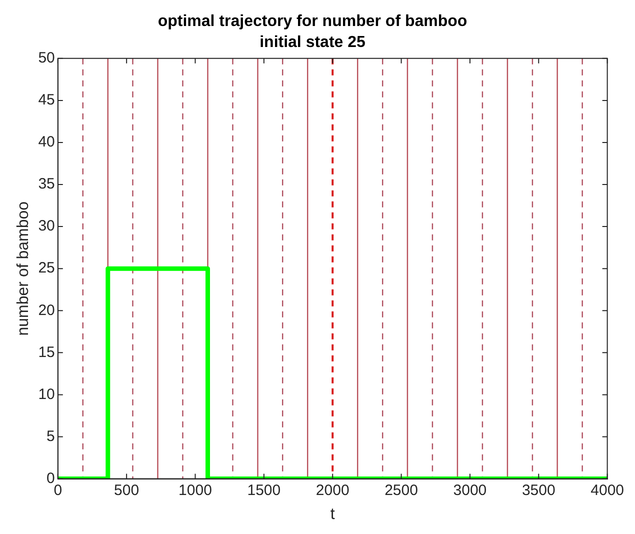  Describe the element at coordinates (46, 268) in the screenshot. I see `y-tick-label: 25` at that location.